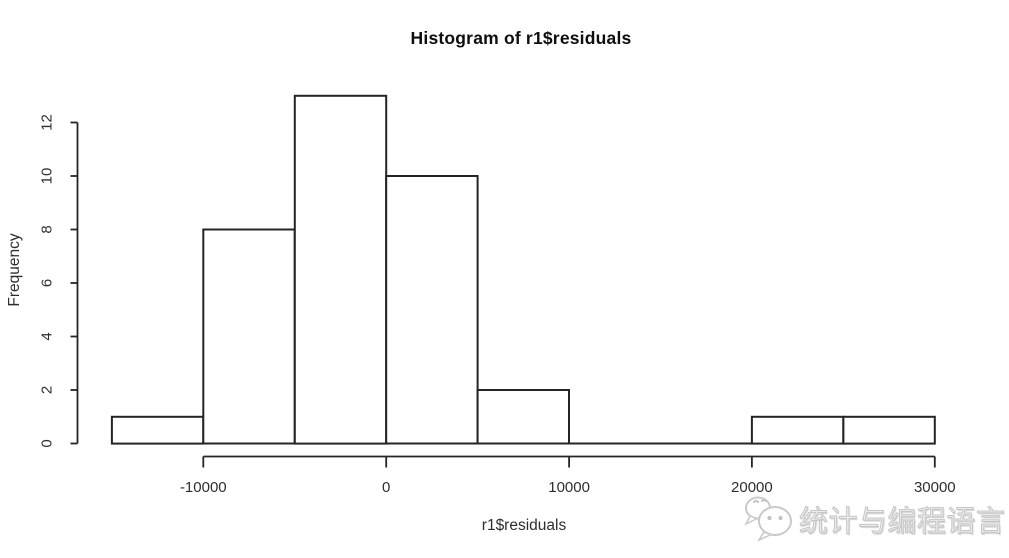 The height and width of the screenshot is (558, 1009). I want to click on x-tick-label: 0, so click(386, 487).